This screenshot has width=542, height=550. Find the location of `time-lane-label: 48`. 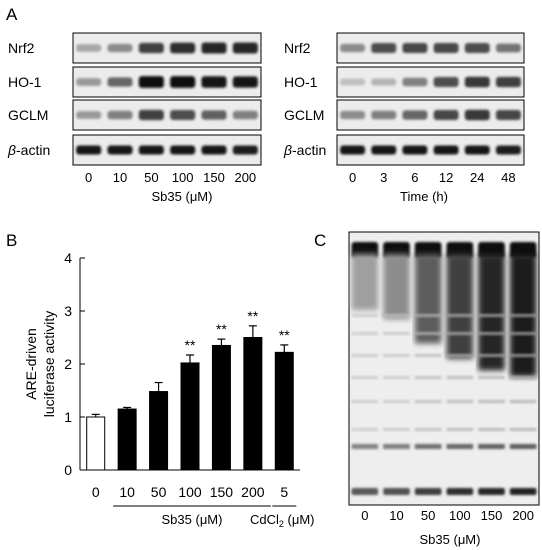

time-lane-label: 48 is located at coordinates (508, 177).